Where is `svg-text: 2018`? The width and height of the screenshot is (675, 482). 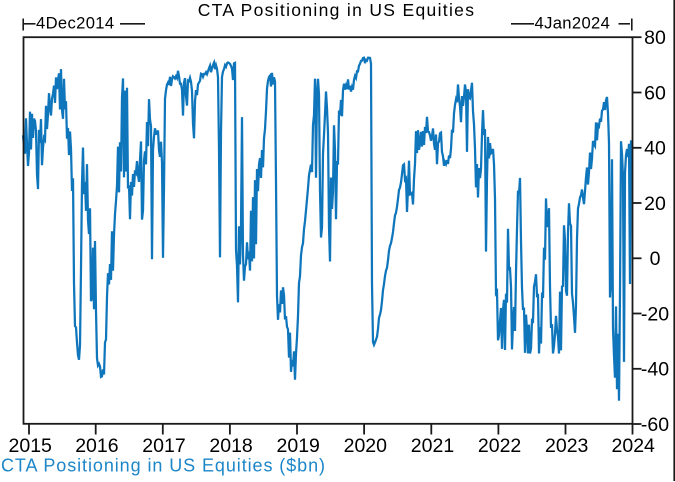
svg-text: 2018 is located at coordinates (230, 446).